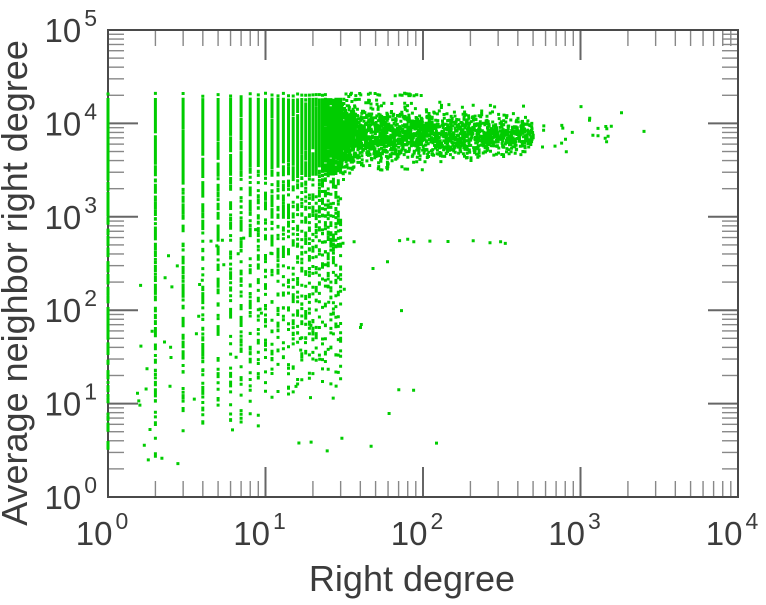 Image resolution: width=766 pixels, height=605 pixels. Describe the element at coordinates (412, 578) in the screenshot. I see `x-axis-title: Right degree` at that location.